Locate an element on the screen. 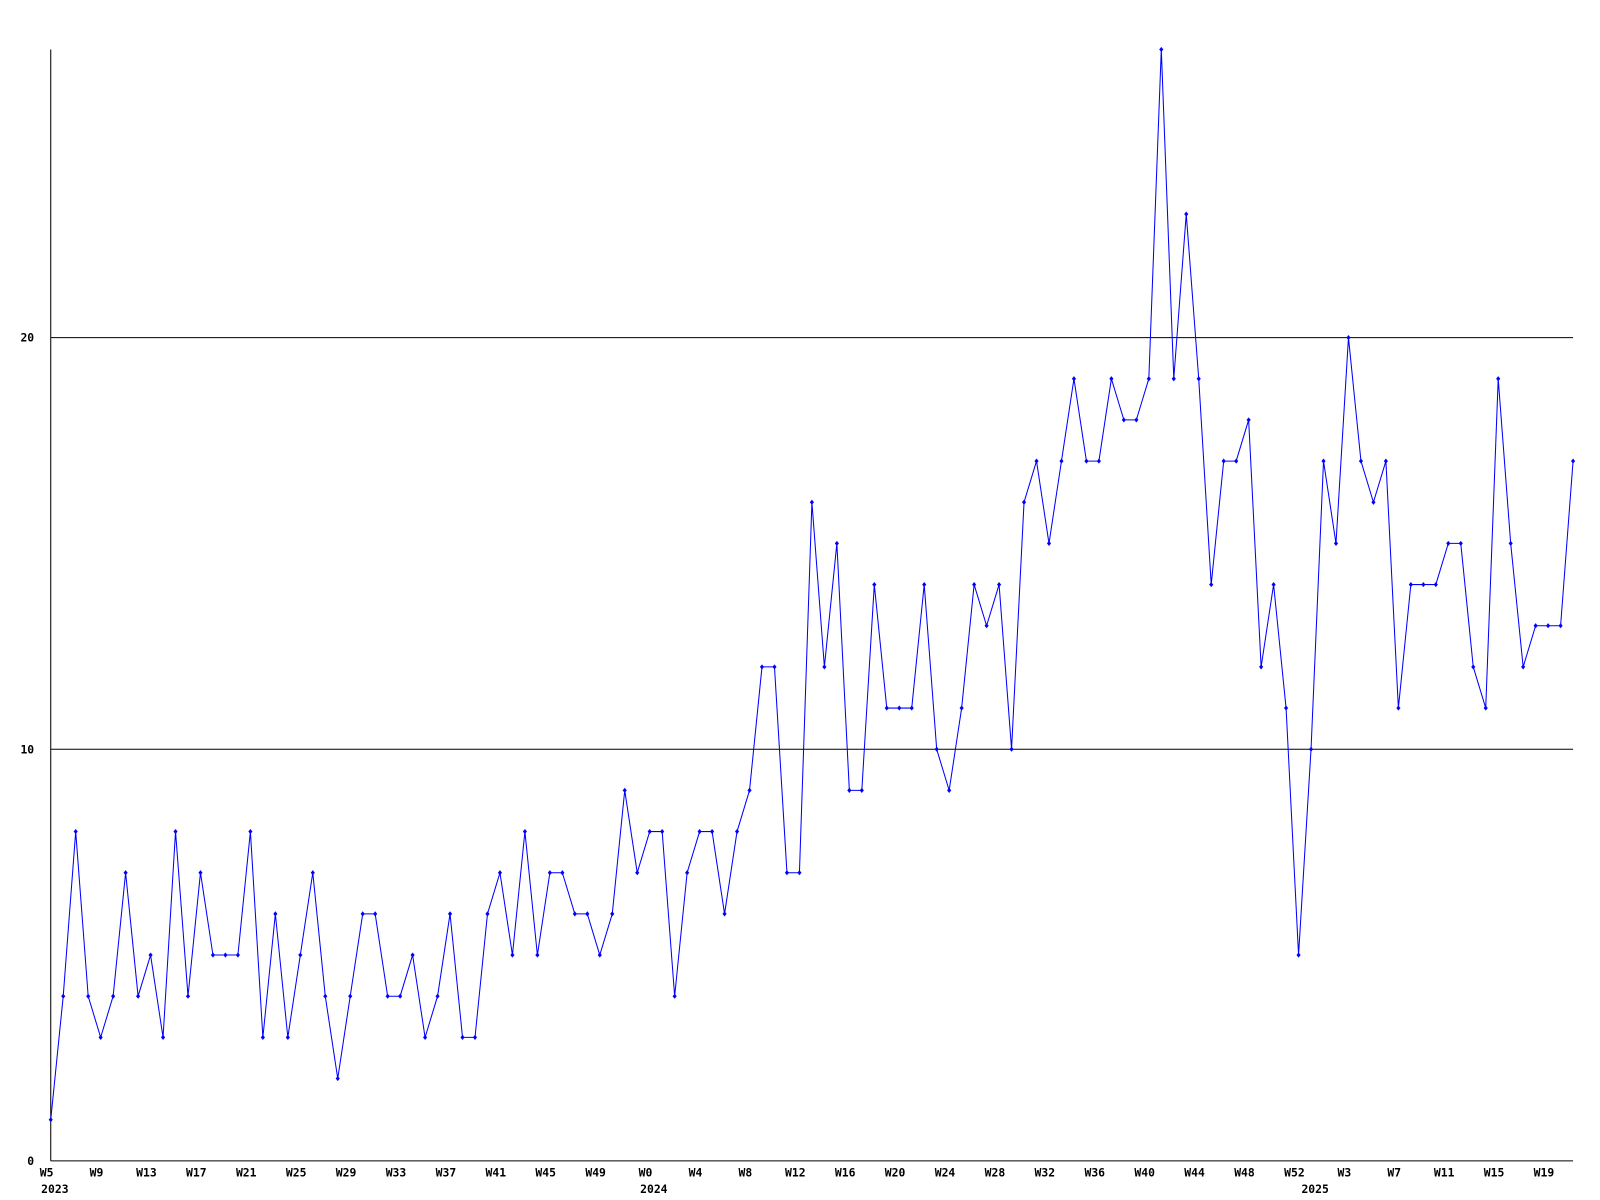  x-tick-label: W49 is located at coordinates (595, 1172).